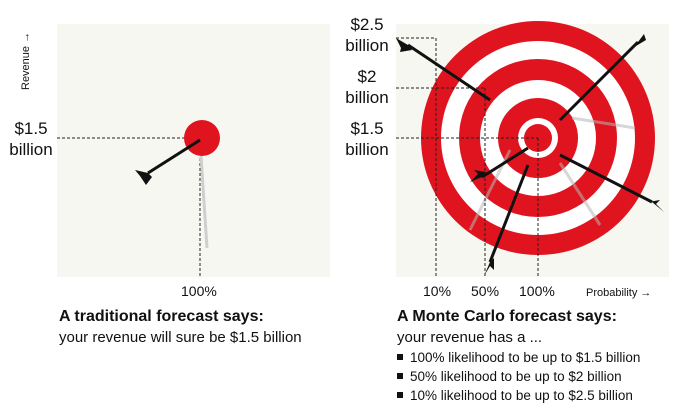  Describe the element at coordinates (203, 194) in the screenshot. I see `left-arrow-shadow` at that location.